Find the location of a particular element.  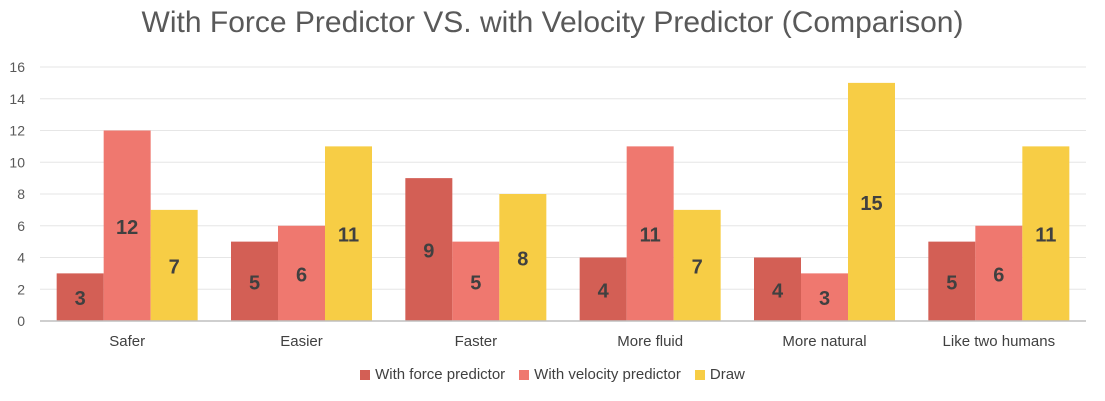

x-tick-label: Safer is located at coordinates (127, 341).